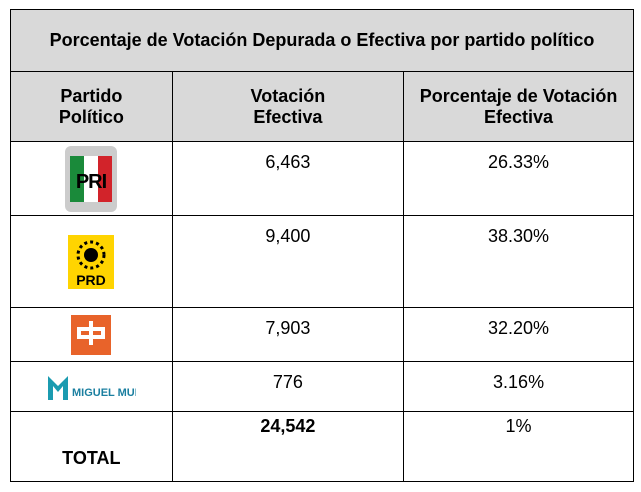  What do you see at coordinates (288, 334) in the screenshot?
I see `votes: 7,903` at bounding box center [288, 334].